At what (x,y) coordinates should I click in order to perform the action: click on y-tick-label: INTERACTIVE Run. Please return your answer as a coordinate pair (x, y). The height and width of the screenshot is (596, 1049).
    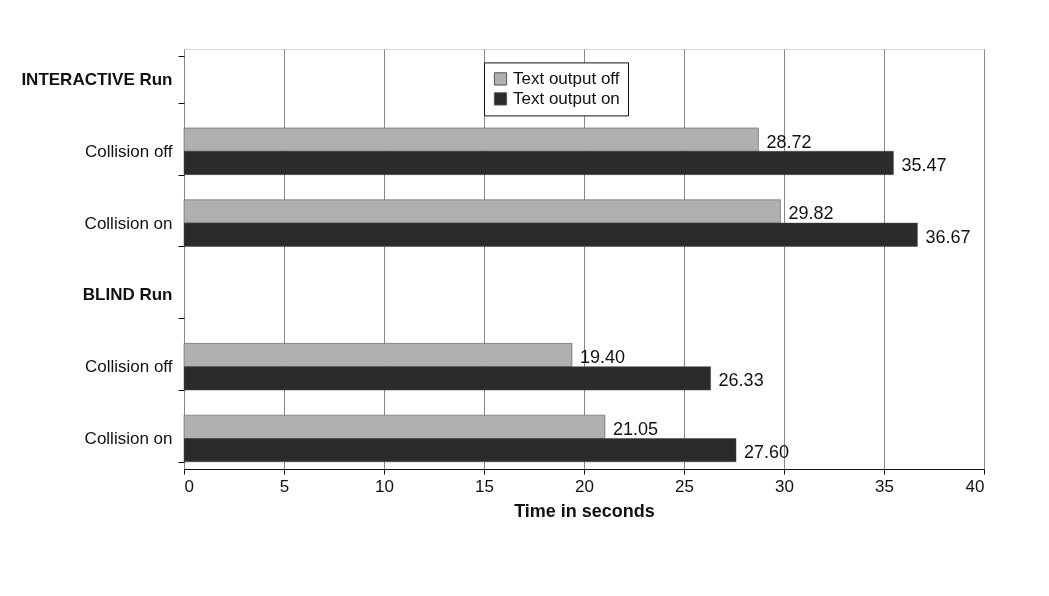
    Looking at the image, I should click on (97, 80).